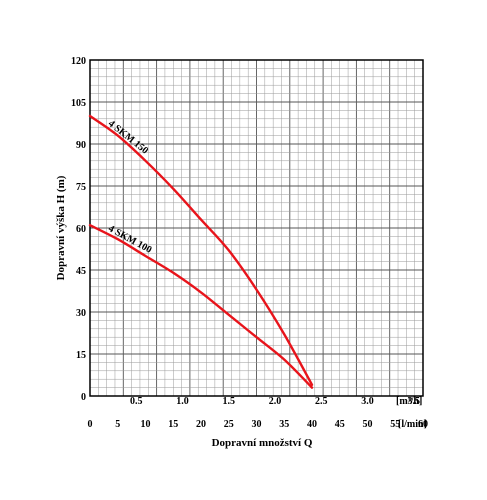 This screenshot has width=487, height=500. I want to click on x-tick-label-lmin: 25, so click(229, 424).